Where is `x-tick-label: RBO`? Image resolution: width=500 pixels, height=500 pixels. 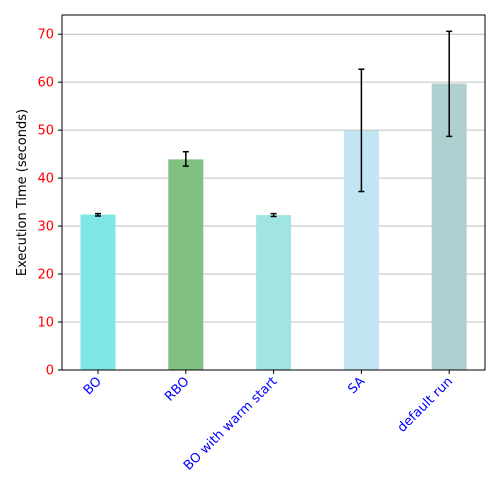
x-tick-label: RBO is located at coordinates (177, 389).